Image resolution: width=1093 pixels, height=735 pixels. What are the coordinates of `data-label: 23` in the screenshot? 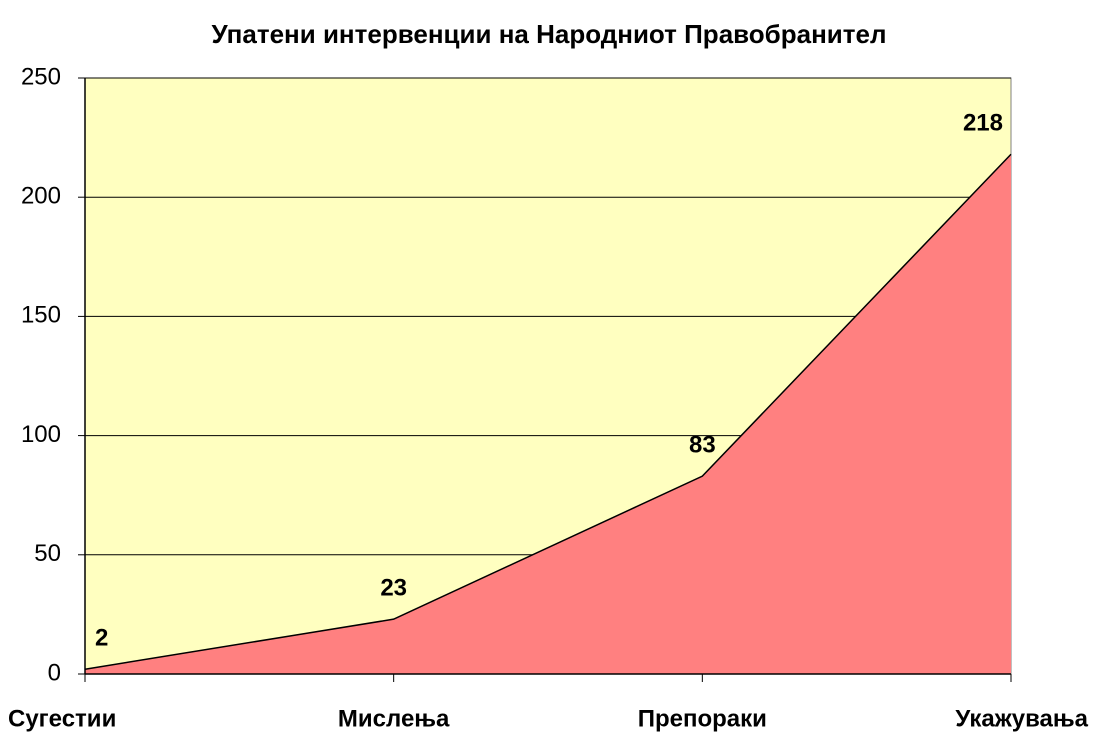 It's located at (393, 588).